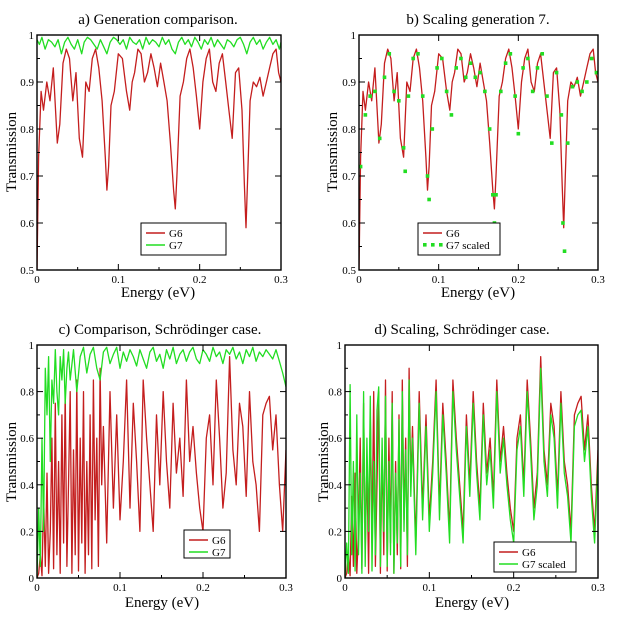 Image resolution: width=623 pixels, height=623 pixels. I want to click on panel-a-legend-g6-label: G6, so click(176, 234).